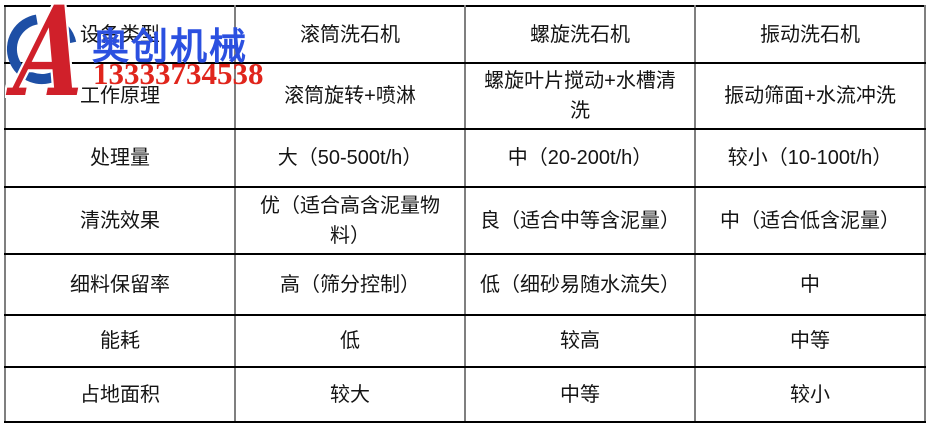 The image size is (929, 426). What do you see at coordinates (350, 96) in the screenshot?
I see `table-cell: 滚筒旋转+喷淋` at bounding box center [350, 96].